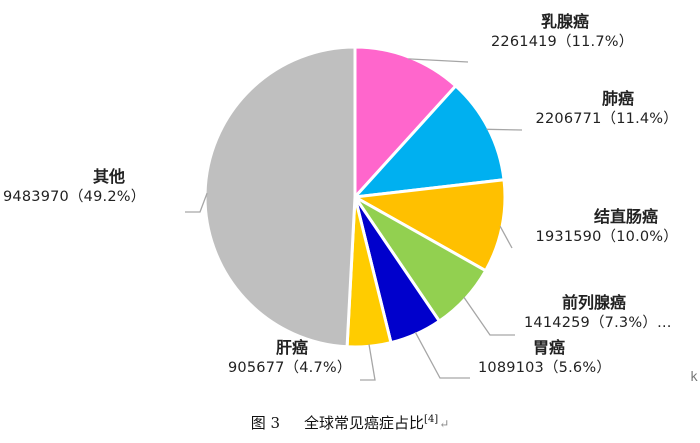 This screenshot has width=700, height=443. I want to click on caption-text: 全球常见癌症占比, so click(364, 423).